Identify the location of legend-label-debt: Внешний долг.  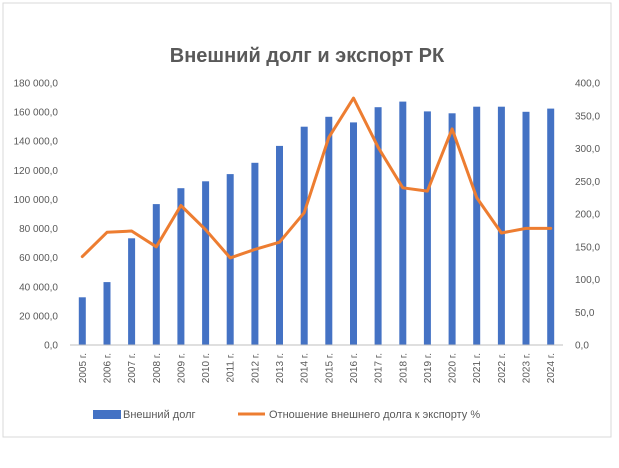
(159, 415).